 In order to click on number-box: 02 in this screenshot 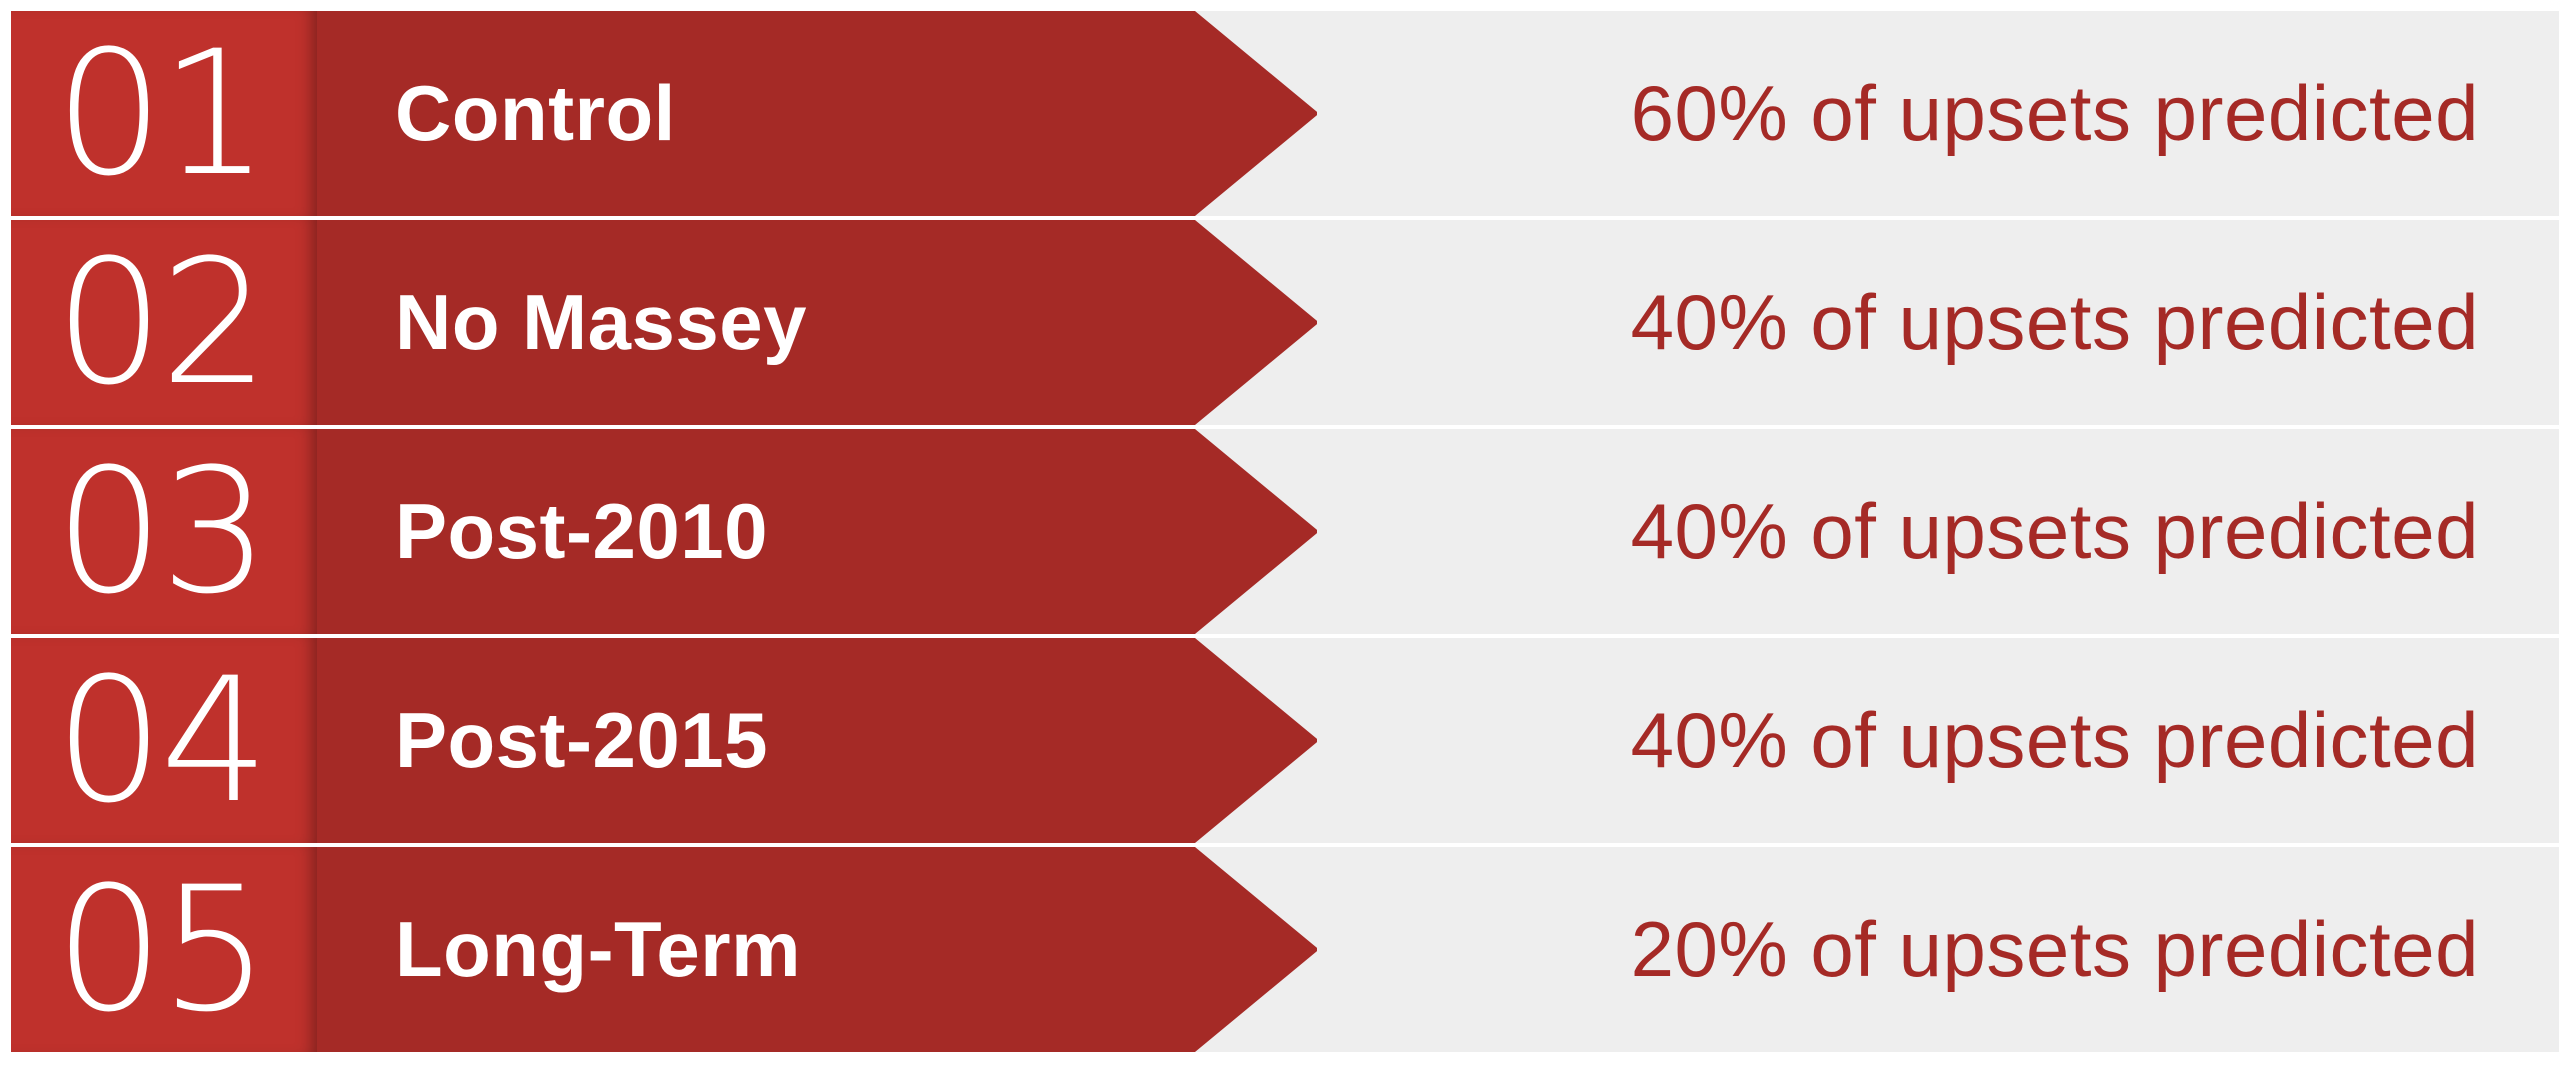, I will do `click(164, 322)`.